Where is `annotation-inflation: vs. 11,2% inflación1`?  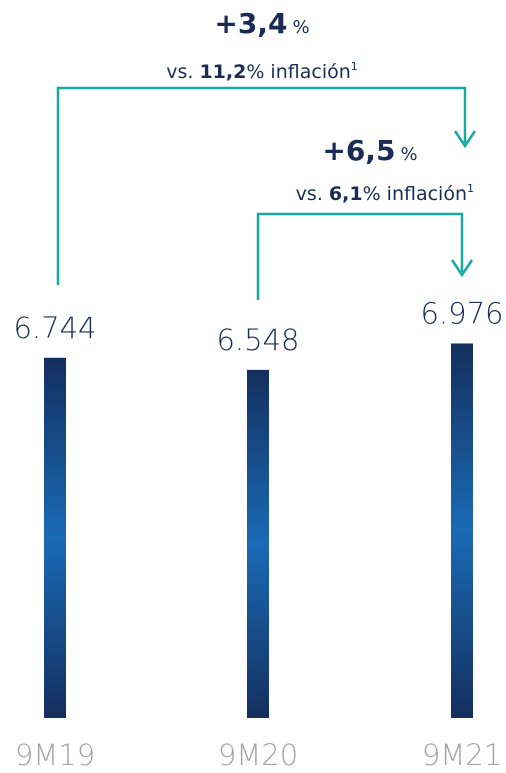
annotation-inflation: vs. 11,2% inflación1 is located at coordinates (262, 71).